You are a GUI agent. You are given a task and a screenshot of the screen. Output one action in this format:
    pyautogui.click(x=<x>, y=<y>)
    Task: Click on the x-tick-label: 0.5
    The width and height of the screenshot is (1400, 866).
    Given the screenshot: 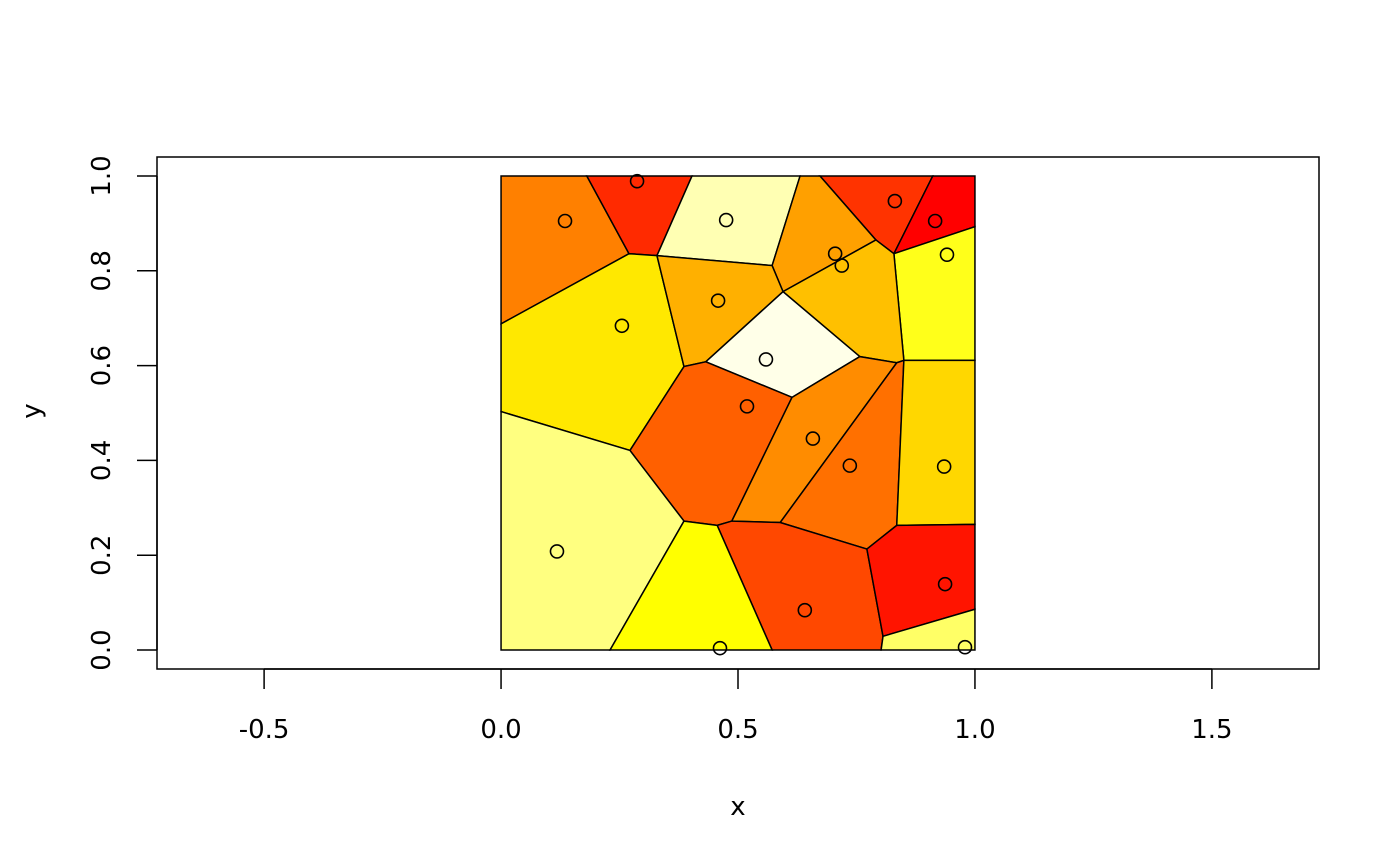 What is the action you would take?
    pyautogui.click(x=737, y=730)
    